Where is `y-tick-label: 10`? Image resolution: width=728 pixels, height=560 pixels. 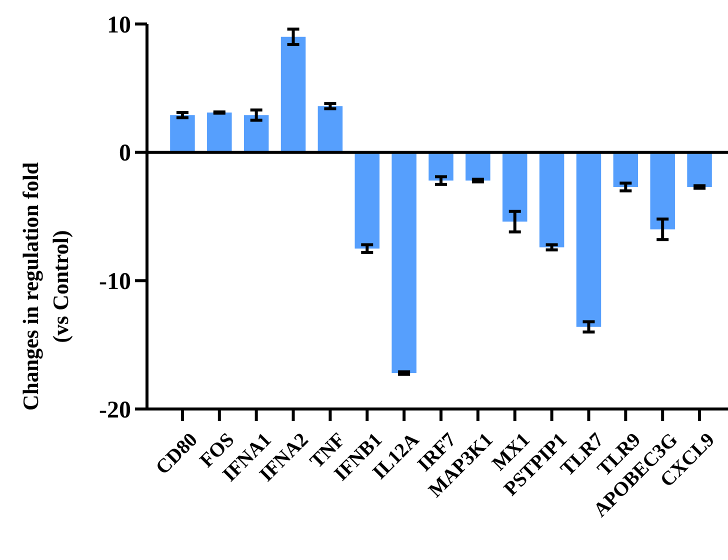 y-tick-label: 10 is located at coordinates (119, 25).